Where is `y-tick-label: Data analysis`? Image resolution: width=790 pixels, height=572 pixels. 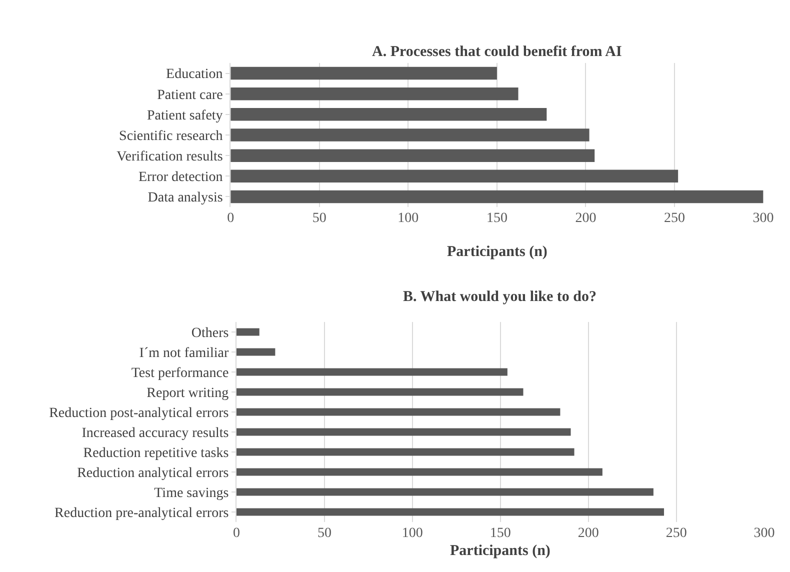 y-tick-label: Data analysis is located at coordinates (185, 198).